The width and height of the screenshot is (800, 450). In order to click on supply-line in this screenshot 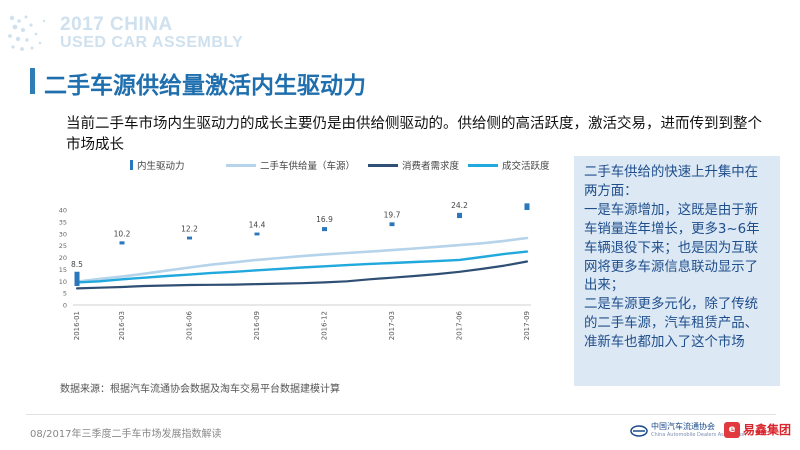, I will do `click(302, 259)`.